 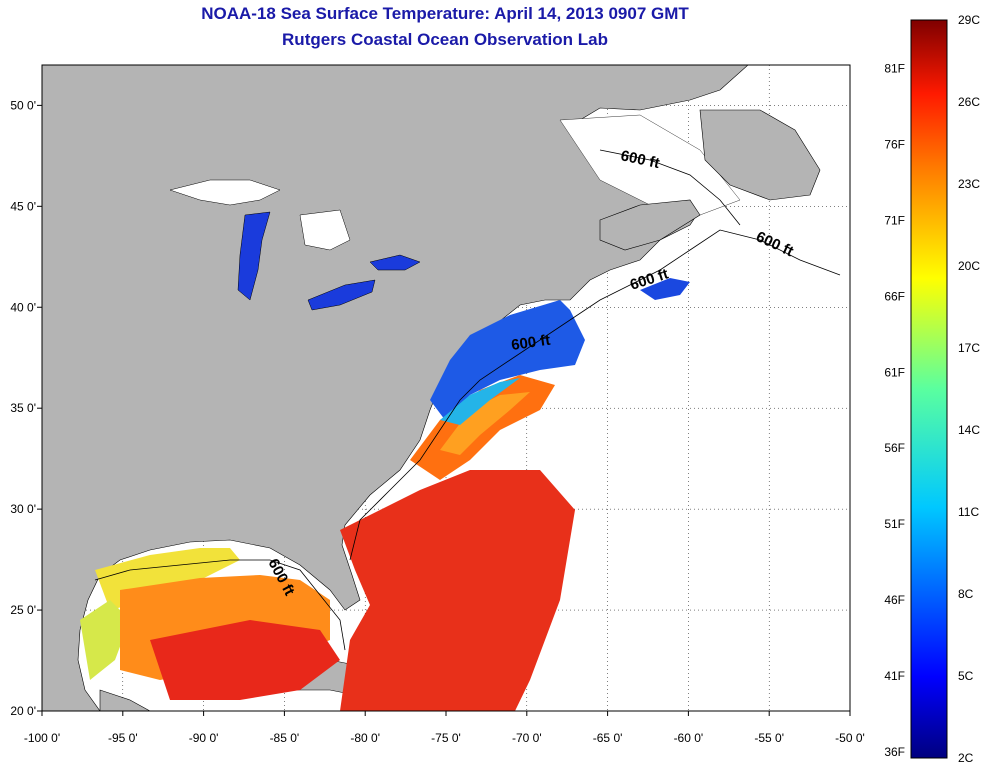 I want to click on colorbar-fahrenheit-label: 66F, so click(x=894, y=296).